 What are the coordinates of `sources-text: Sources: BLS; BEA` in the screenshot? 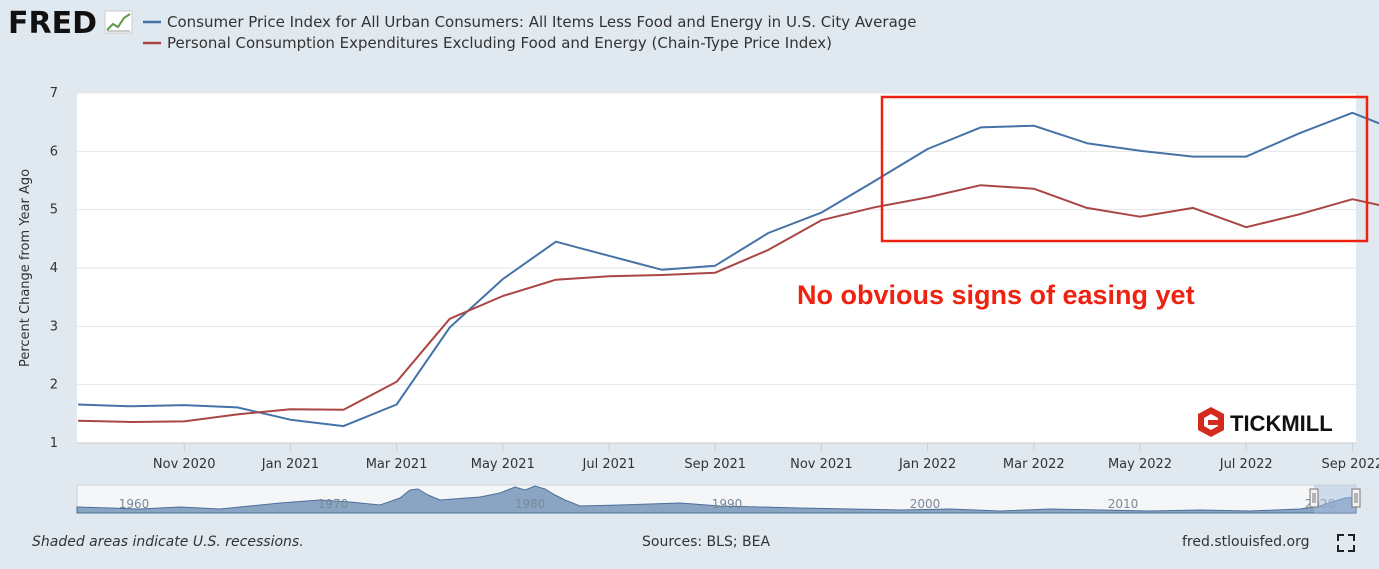 It's located at (706, 542).